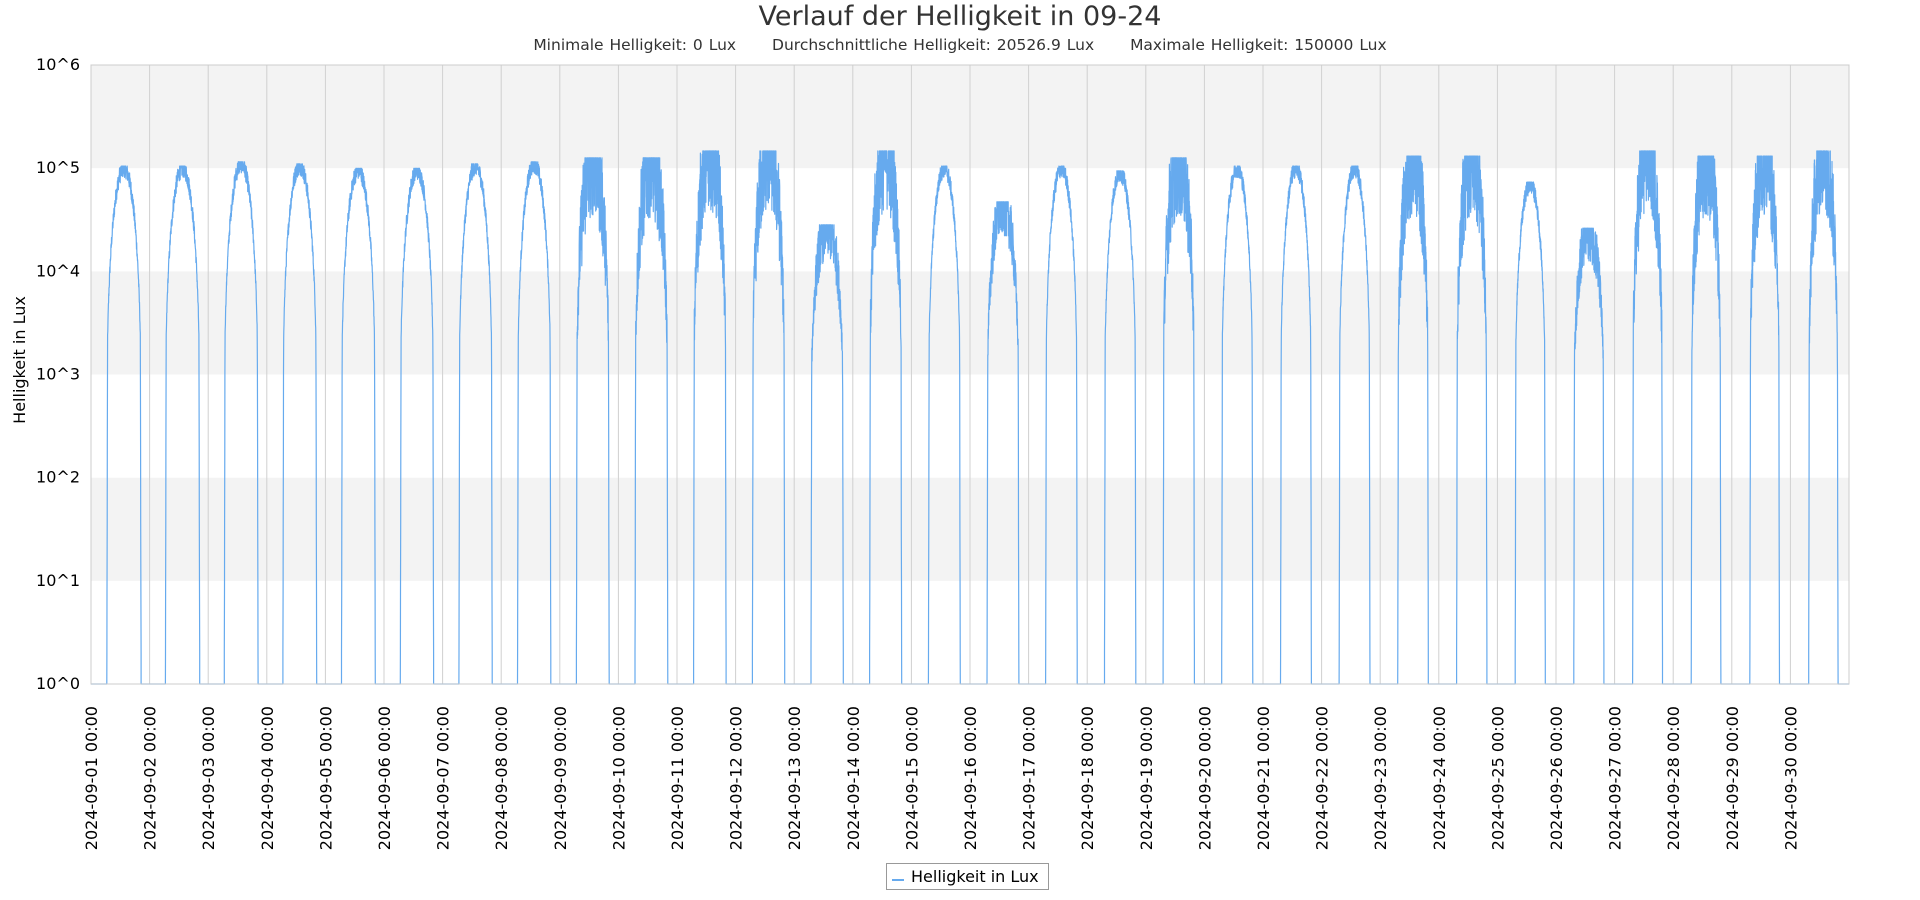 The height and width of the screenshot is (900, 1920). I want to click on y-axis-label: Helligkeit in Lux, so click(19, 360).